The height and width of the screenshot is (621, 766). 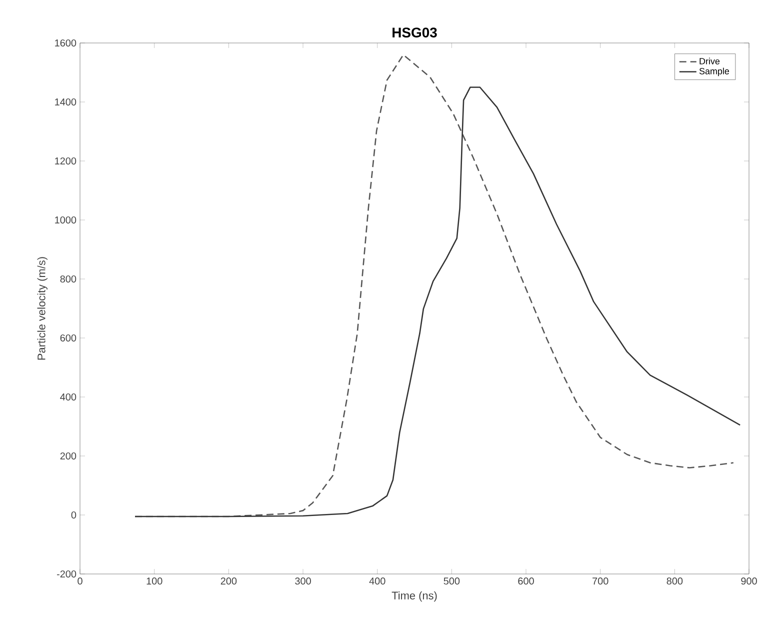 What do you see at coordinates (65, 220) in the screenshot?
I see `y-tick-label: 1000` at bounding box center [65, 220].